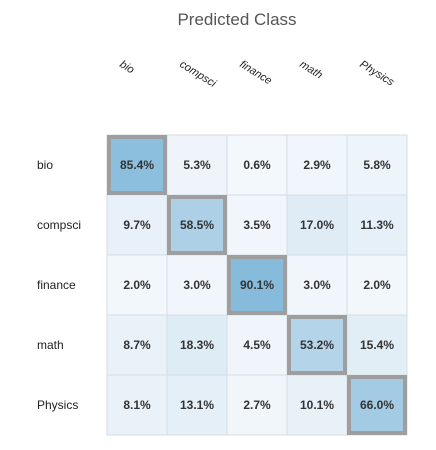  What do you see at coordinates (59, 225) in the screenshot?
I see `row-label: compsci` at bounding box center [59, 225].